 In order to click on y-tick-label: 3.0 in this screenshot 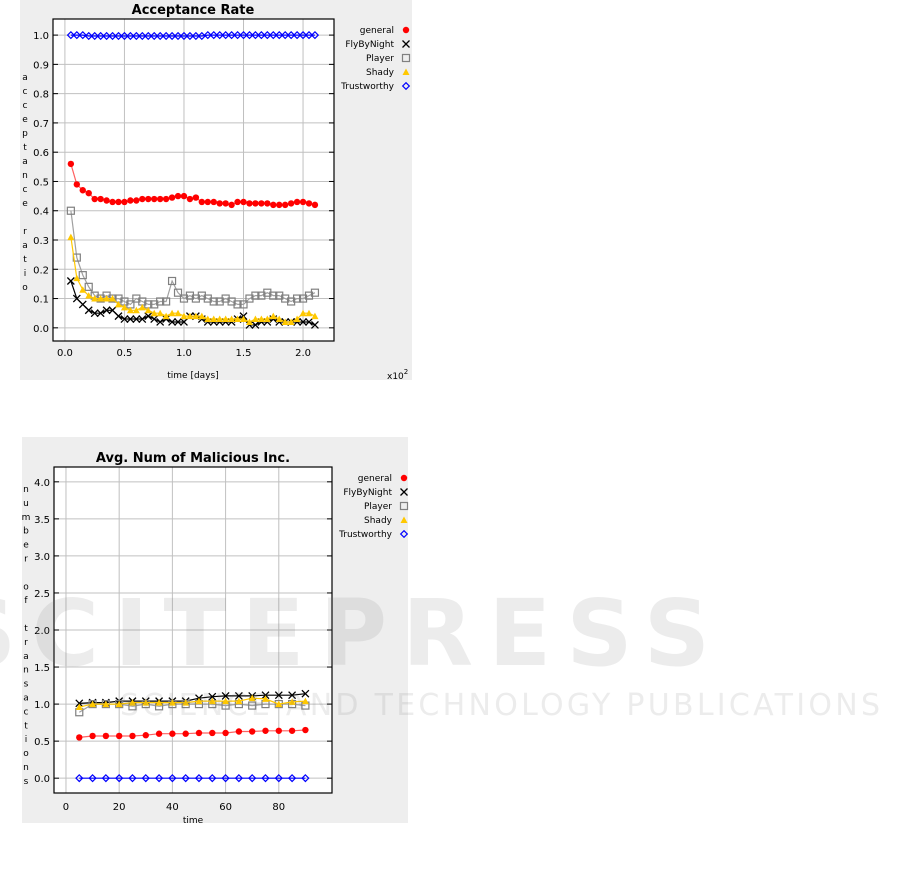, I will do `click(42, 557)`.